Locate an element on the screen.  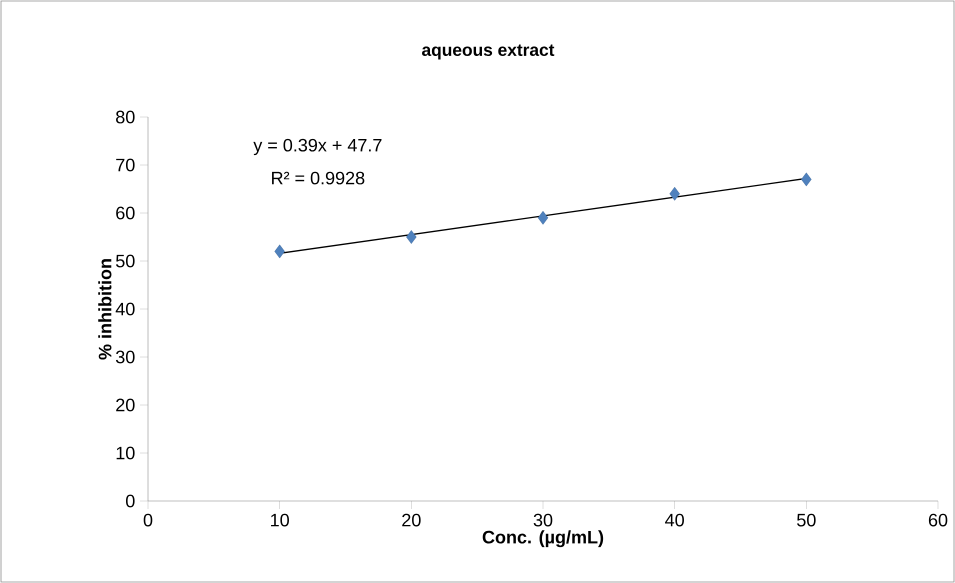
x-tick-label: 50 is located at coordinates (806, 520).